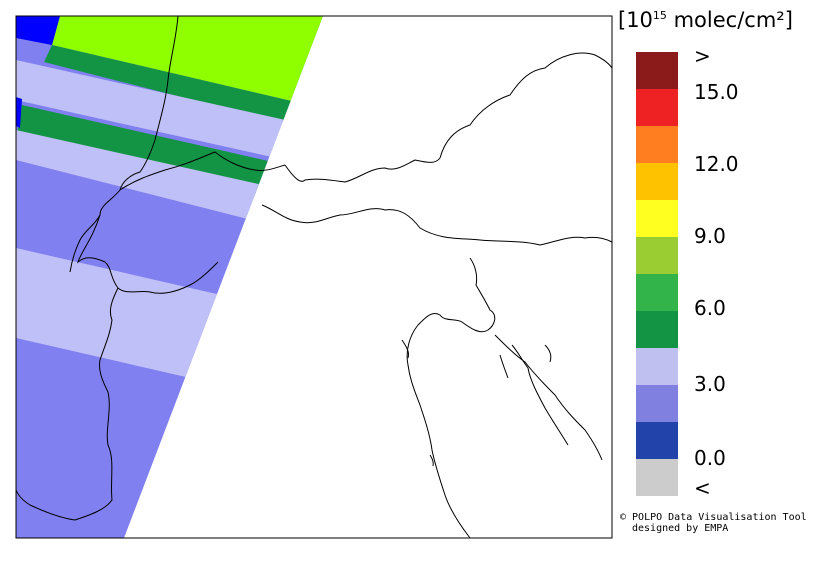 The height and width of the screenshot is (566, 813). What do you see at coordinates (716, 92) in the screenshot?
I see `legend-tick-label: 15.0` at bounding box center [716, 92].